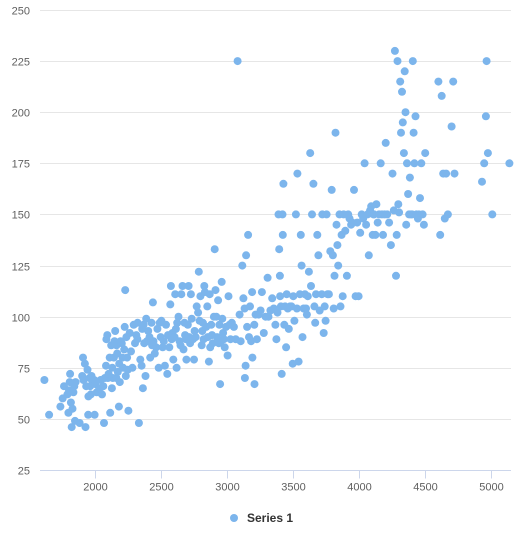 This screenshot has height=546, width=519. I want to click on legend: Series 1, so click(261, 518).